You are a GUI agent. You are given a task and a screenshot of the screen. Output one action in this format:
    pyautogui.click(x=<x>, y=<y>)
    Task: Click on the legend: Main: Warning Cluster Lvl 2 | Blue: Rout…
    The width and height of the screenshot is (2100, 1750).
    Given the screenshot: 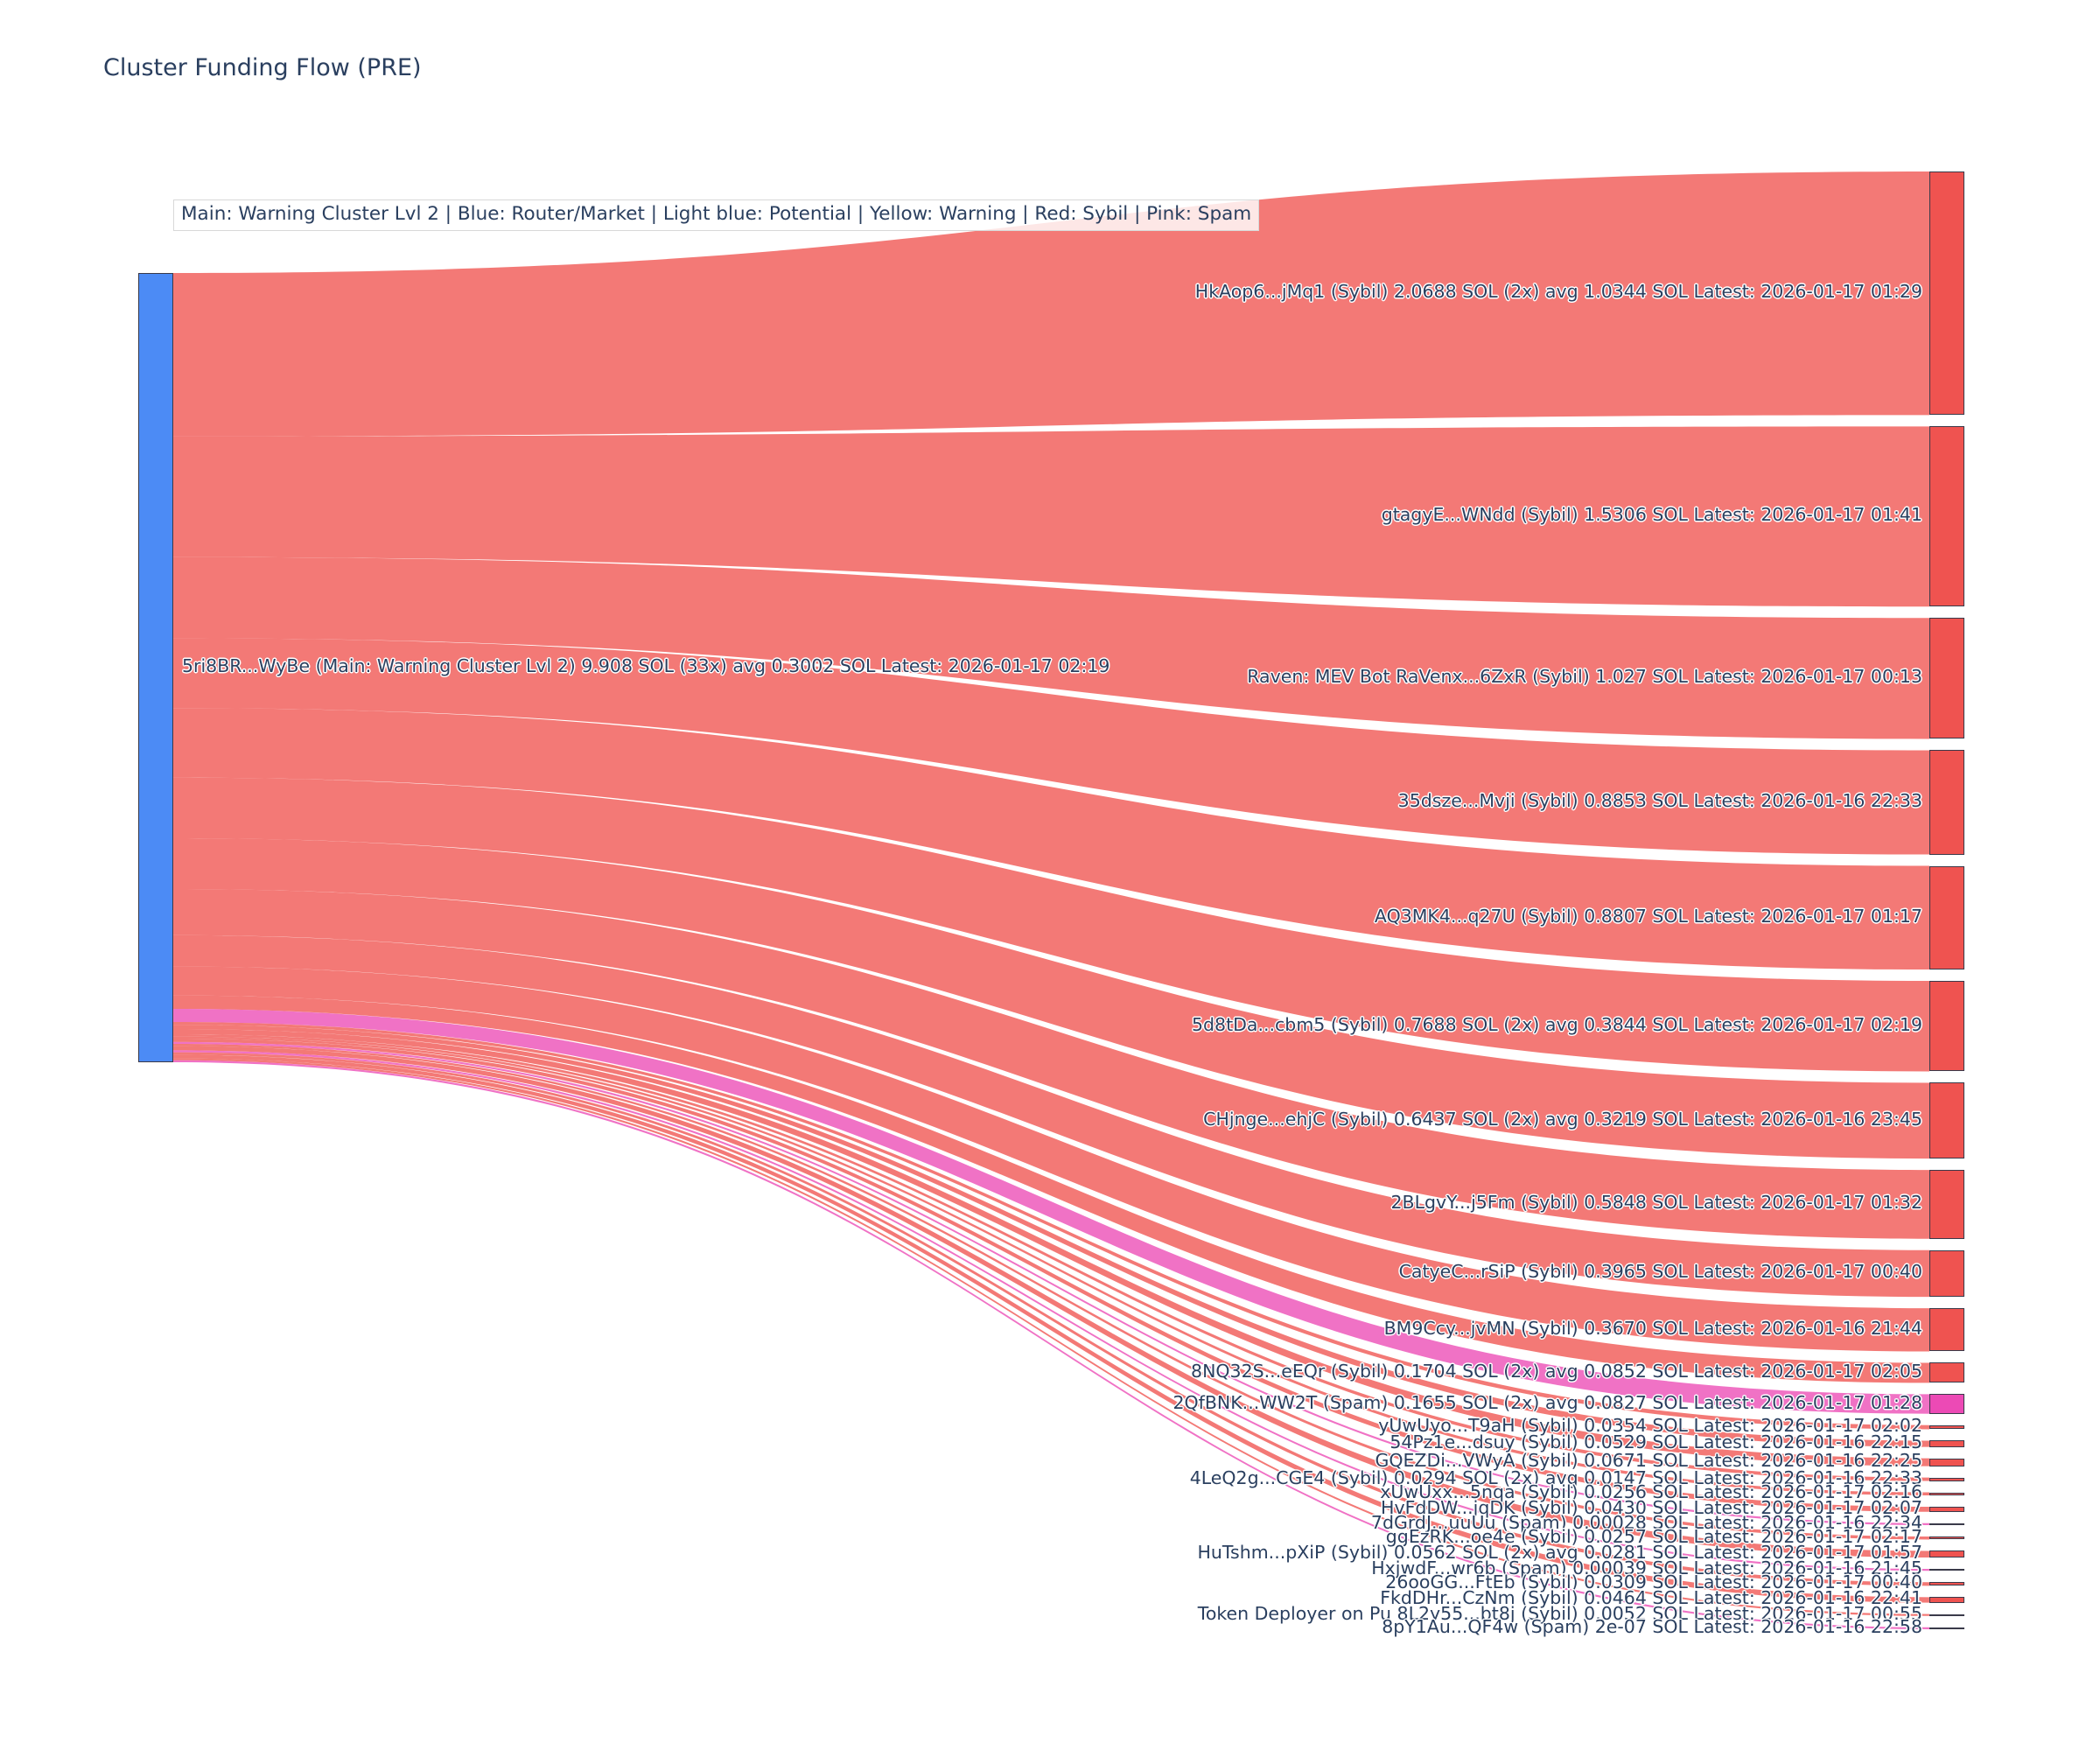 What is the action you would take?
    pyautogui.click(x=716, y=215)
    